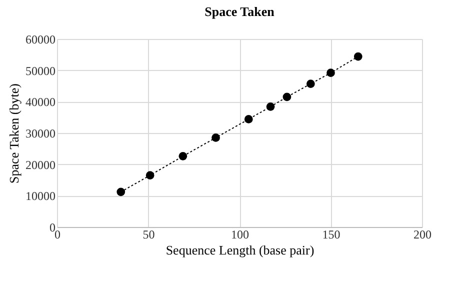 This screenshot has height=287, width=474. What do you see at coordinates (331, 235) in the screenshot?
I see `x-tick-label: 150` at bounding box center [331, 235].